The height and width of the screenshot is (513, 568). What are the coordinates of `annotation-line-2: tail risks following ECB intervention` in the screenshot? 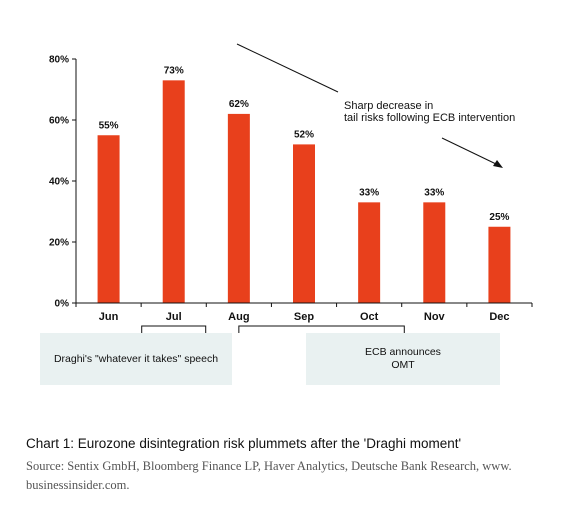 It's located at (429, 118).